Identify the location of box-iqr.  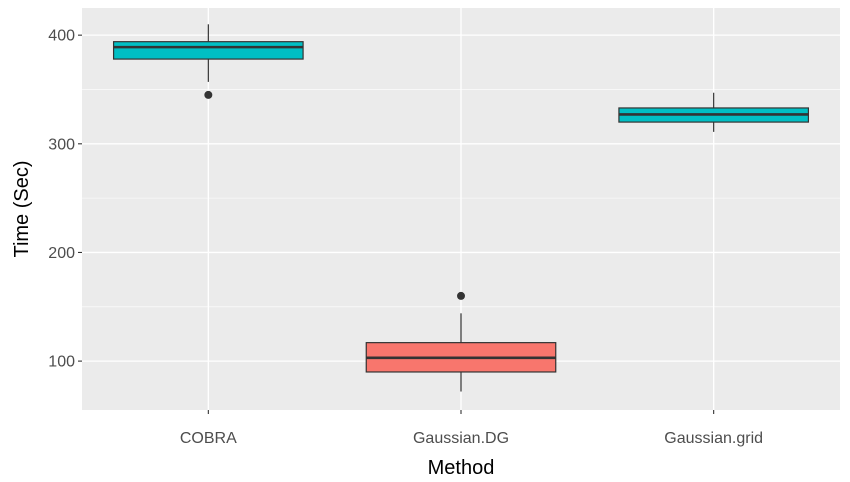
(208, 50).